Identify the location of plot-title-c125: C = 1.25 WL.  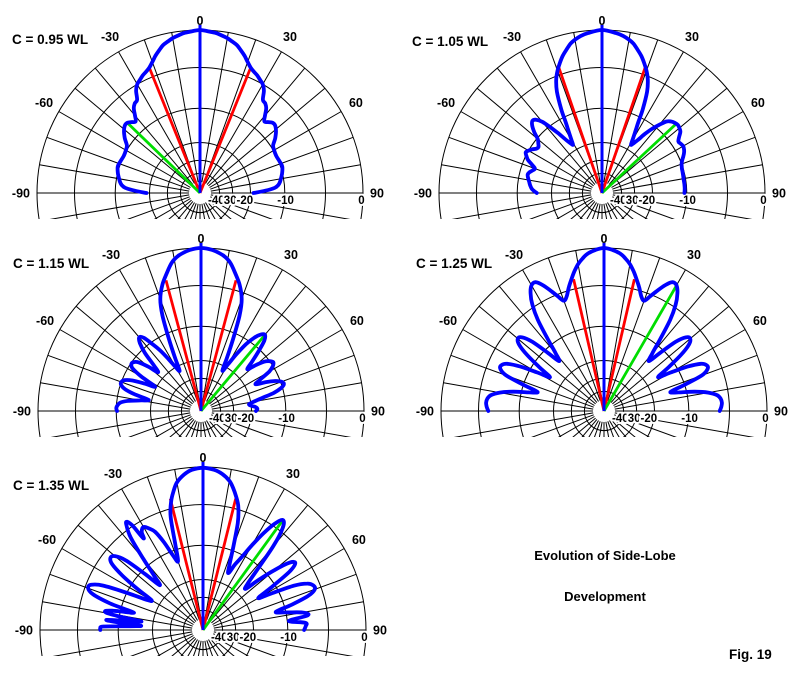
(454, 263).